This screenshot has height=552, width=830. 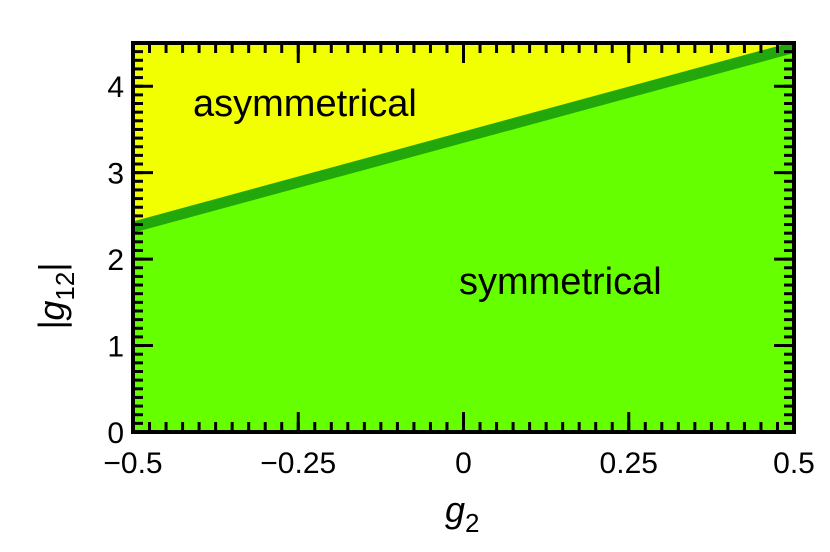 I want to click on y-tick-labels: 0 1 2 3 4, so click(x=115, y=260).